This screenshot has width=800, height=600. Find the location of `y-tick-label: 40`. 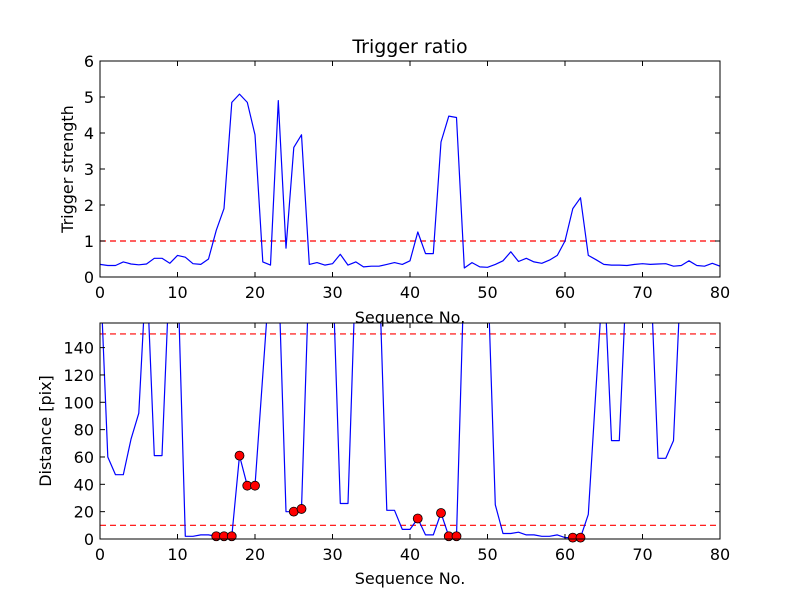

y-tick-label: 40 is located at coordinates (84, 484).